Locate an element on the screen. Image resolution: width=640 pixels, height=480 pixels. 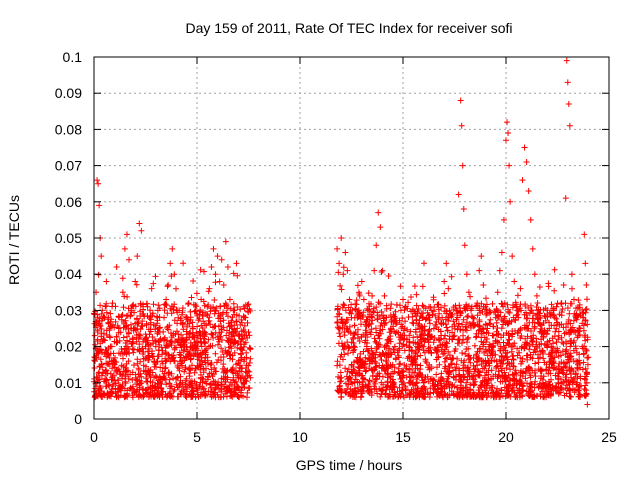
y-tick-label: 0.08 is located at coordinates (68, 129).